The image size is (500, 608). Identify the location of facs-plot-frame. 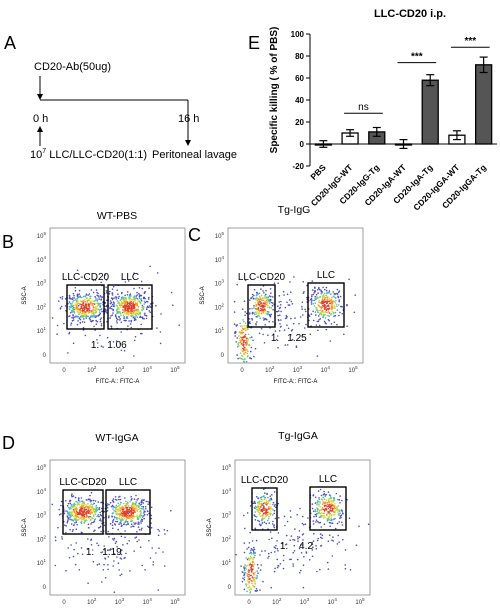
(117, 295).